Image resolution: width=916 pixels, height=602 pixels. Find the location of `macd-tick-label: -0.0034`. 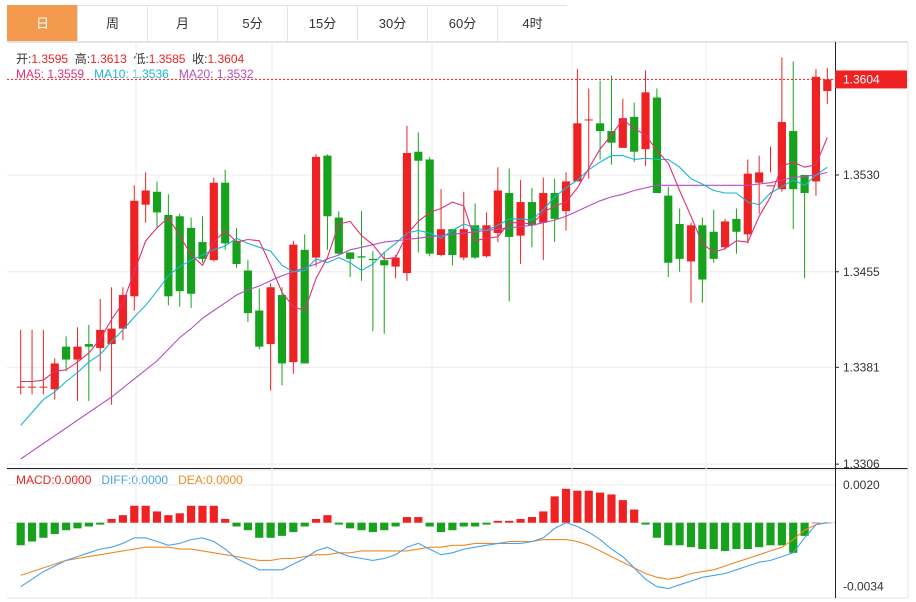

macd-tick-label: -0.0034 is located at coordinates (863, 587).